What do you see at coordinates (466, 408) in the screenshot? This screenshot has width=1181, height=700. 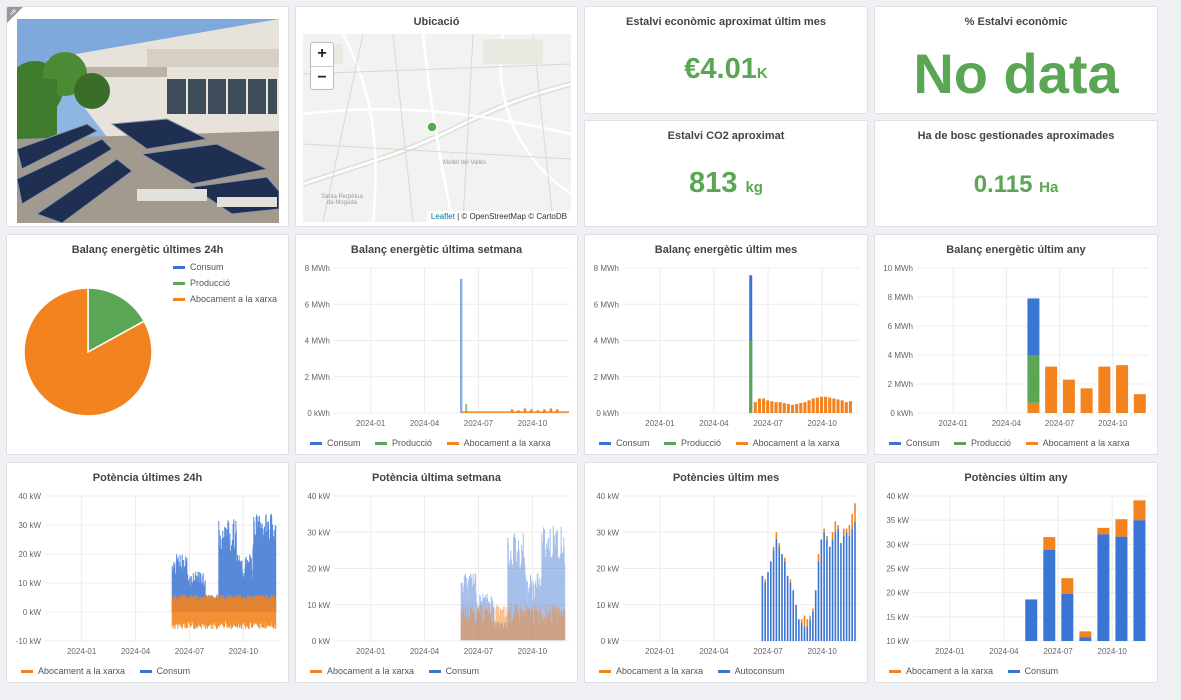 I see `produccio-spike` at bounding box center [466, 408].